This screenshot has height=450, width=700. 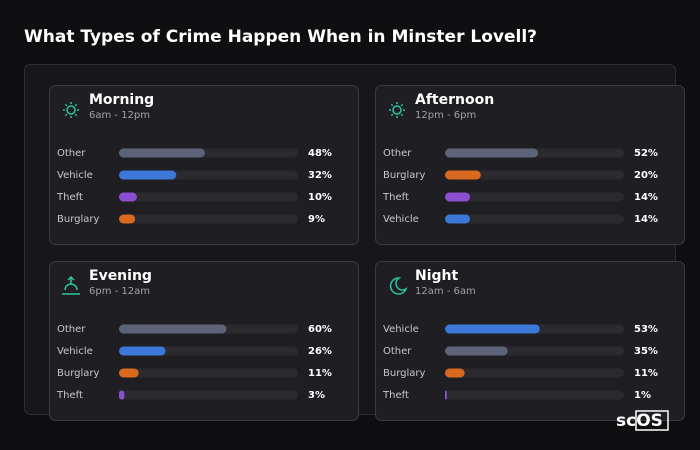 I want to click on value-label: 35%, so click(x=646, y=351).